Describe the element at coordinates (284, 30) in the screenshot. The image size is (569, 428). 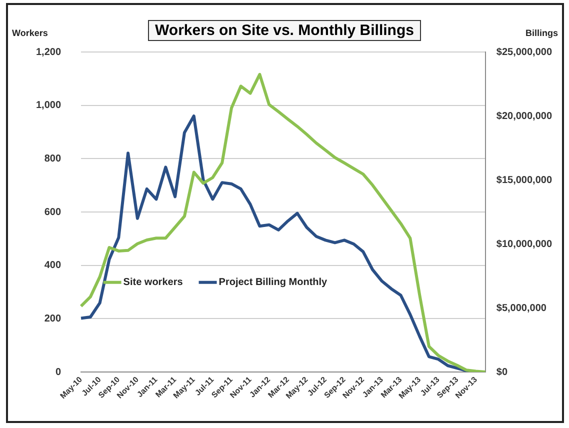
I see `chart-title: Workers on Site vs. Monthly Billings` at that location.